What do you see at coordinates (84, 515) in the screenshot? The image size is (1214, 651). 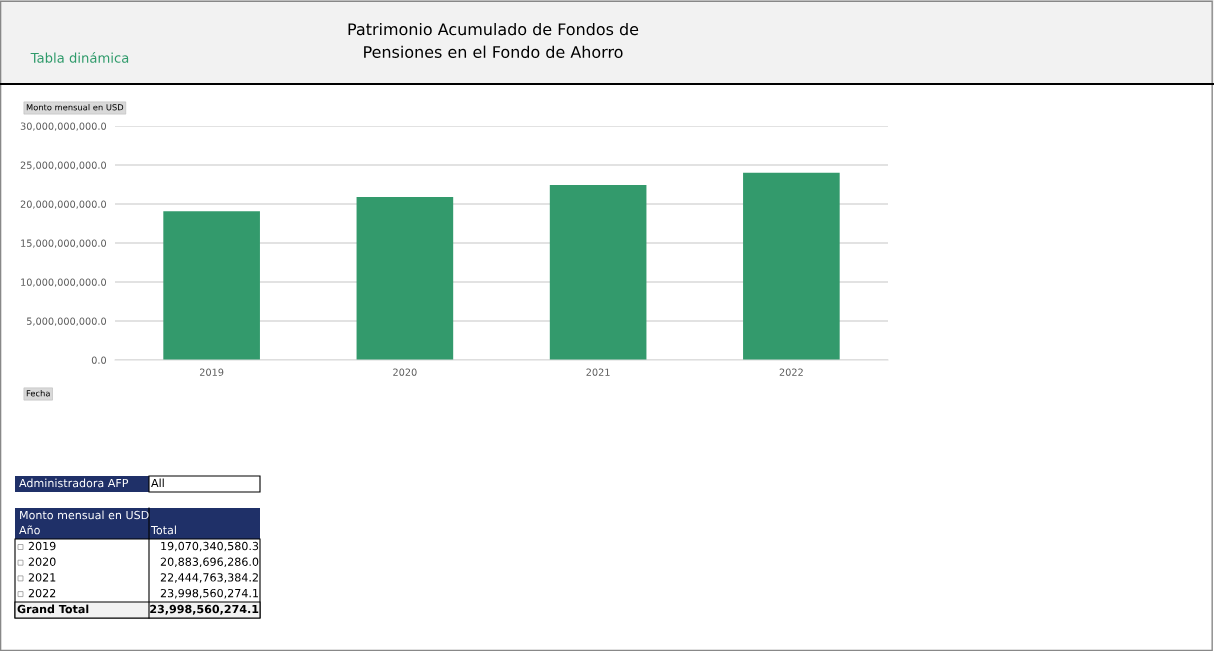 I see `text: Monto mensual en USD` at bounding box center [84, 515].